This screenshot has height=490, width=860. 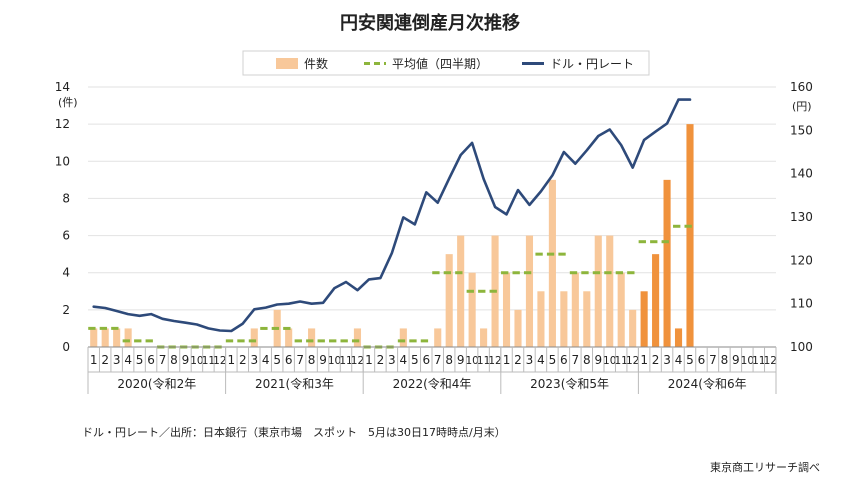 I want to click on legend: 件数 平均値（四半期） ドル・円レート, so click(x=446, y=63).